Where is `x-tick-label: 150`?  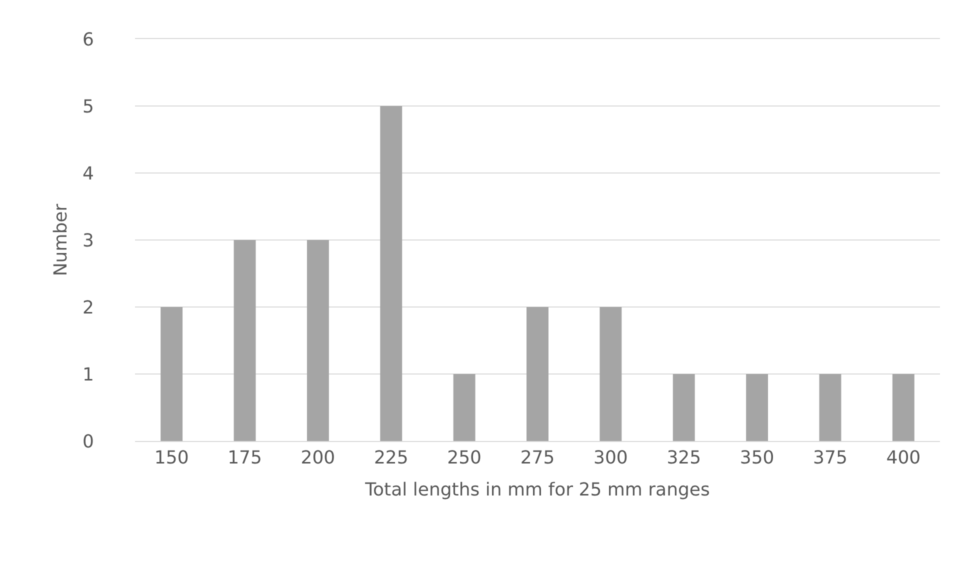
x-tick-label: 150 is located at coordinates (171, 458).